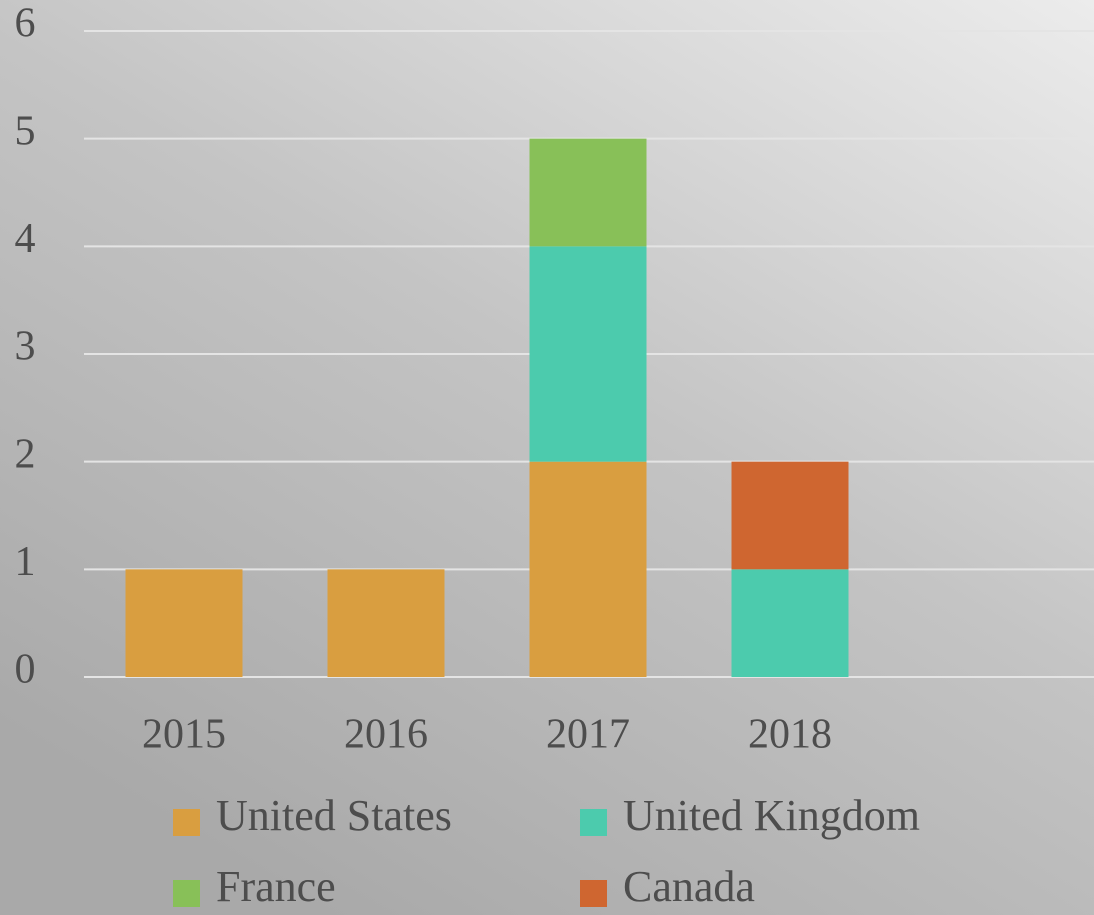  Describe the element at coordinates (25, 454) in the screenshot. I see `y-tick-label: 2` at that location.